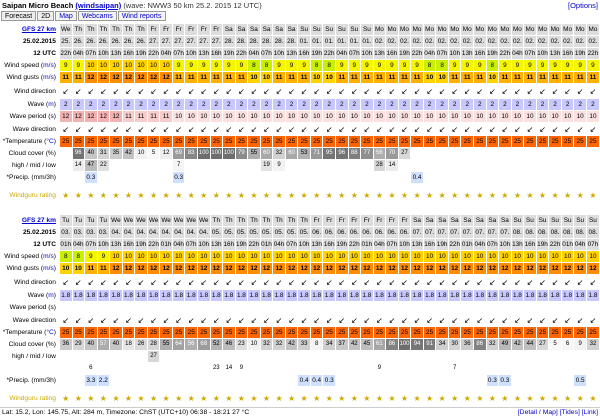 The width and height of the screenshot is (600, 419). Describe the element at coordinates (98, 5) in the screenshot. I see `spot-id-link: (windsaipan)` at that location.